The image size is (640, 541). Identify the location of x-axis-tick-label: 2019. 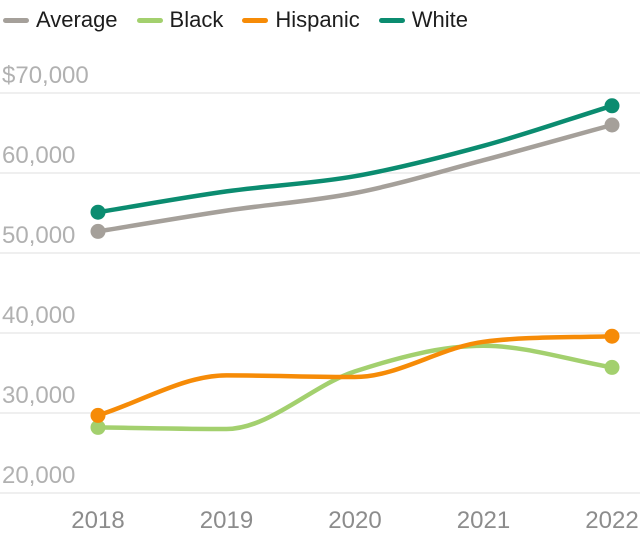
(226, 520).